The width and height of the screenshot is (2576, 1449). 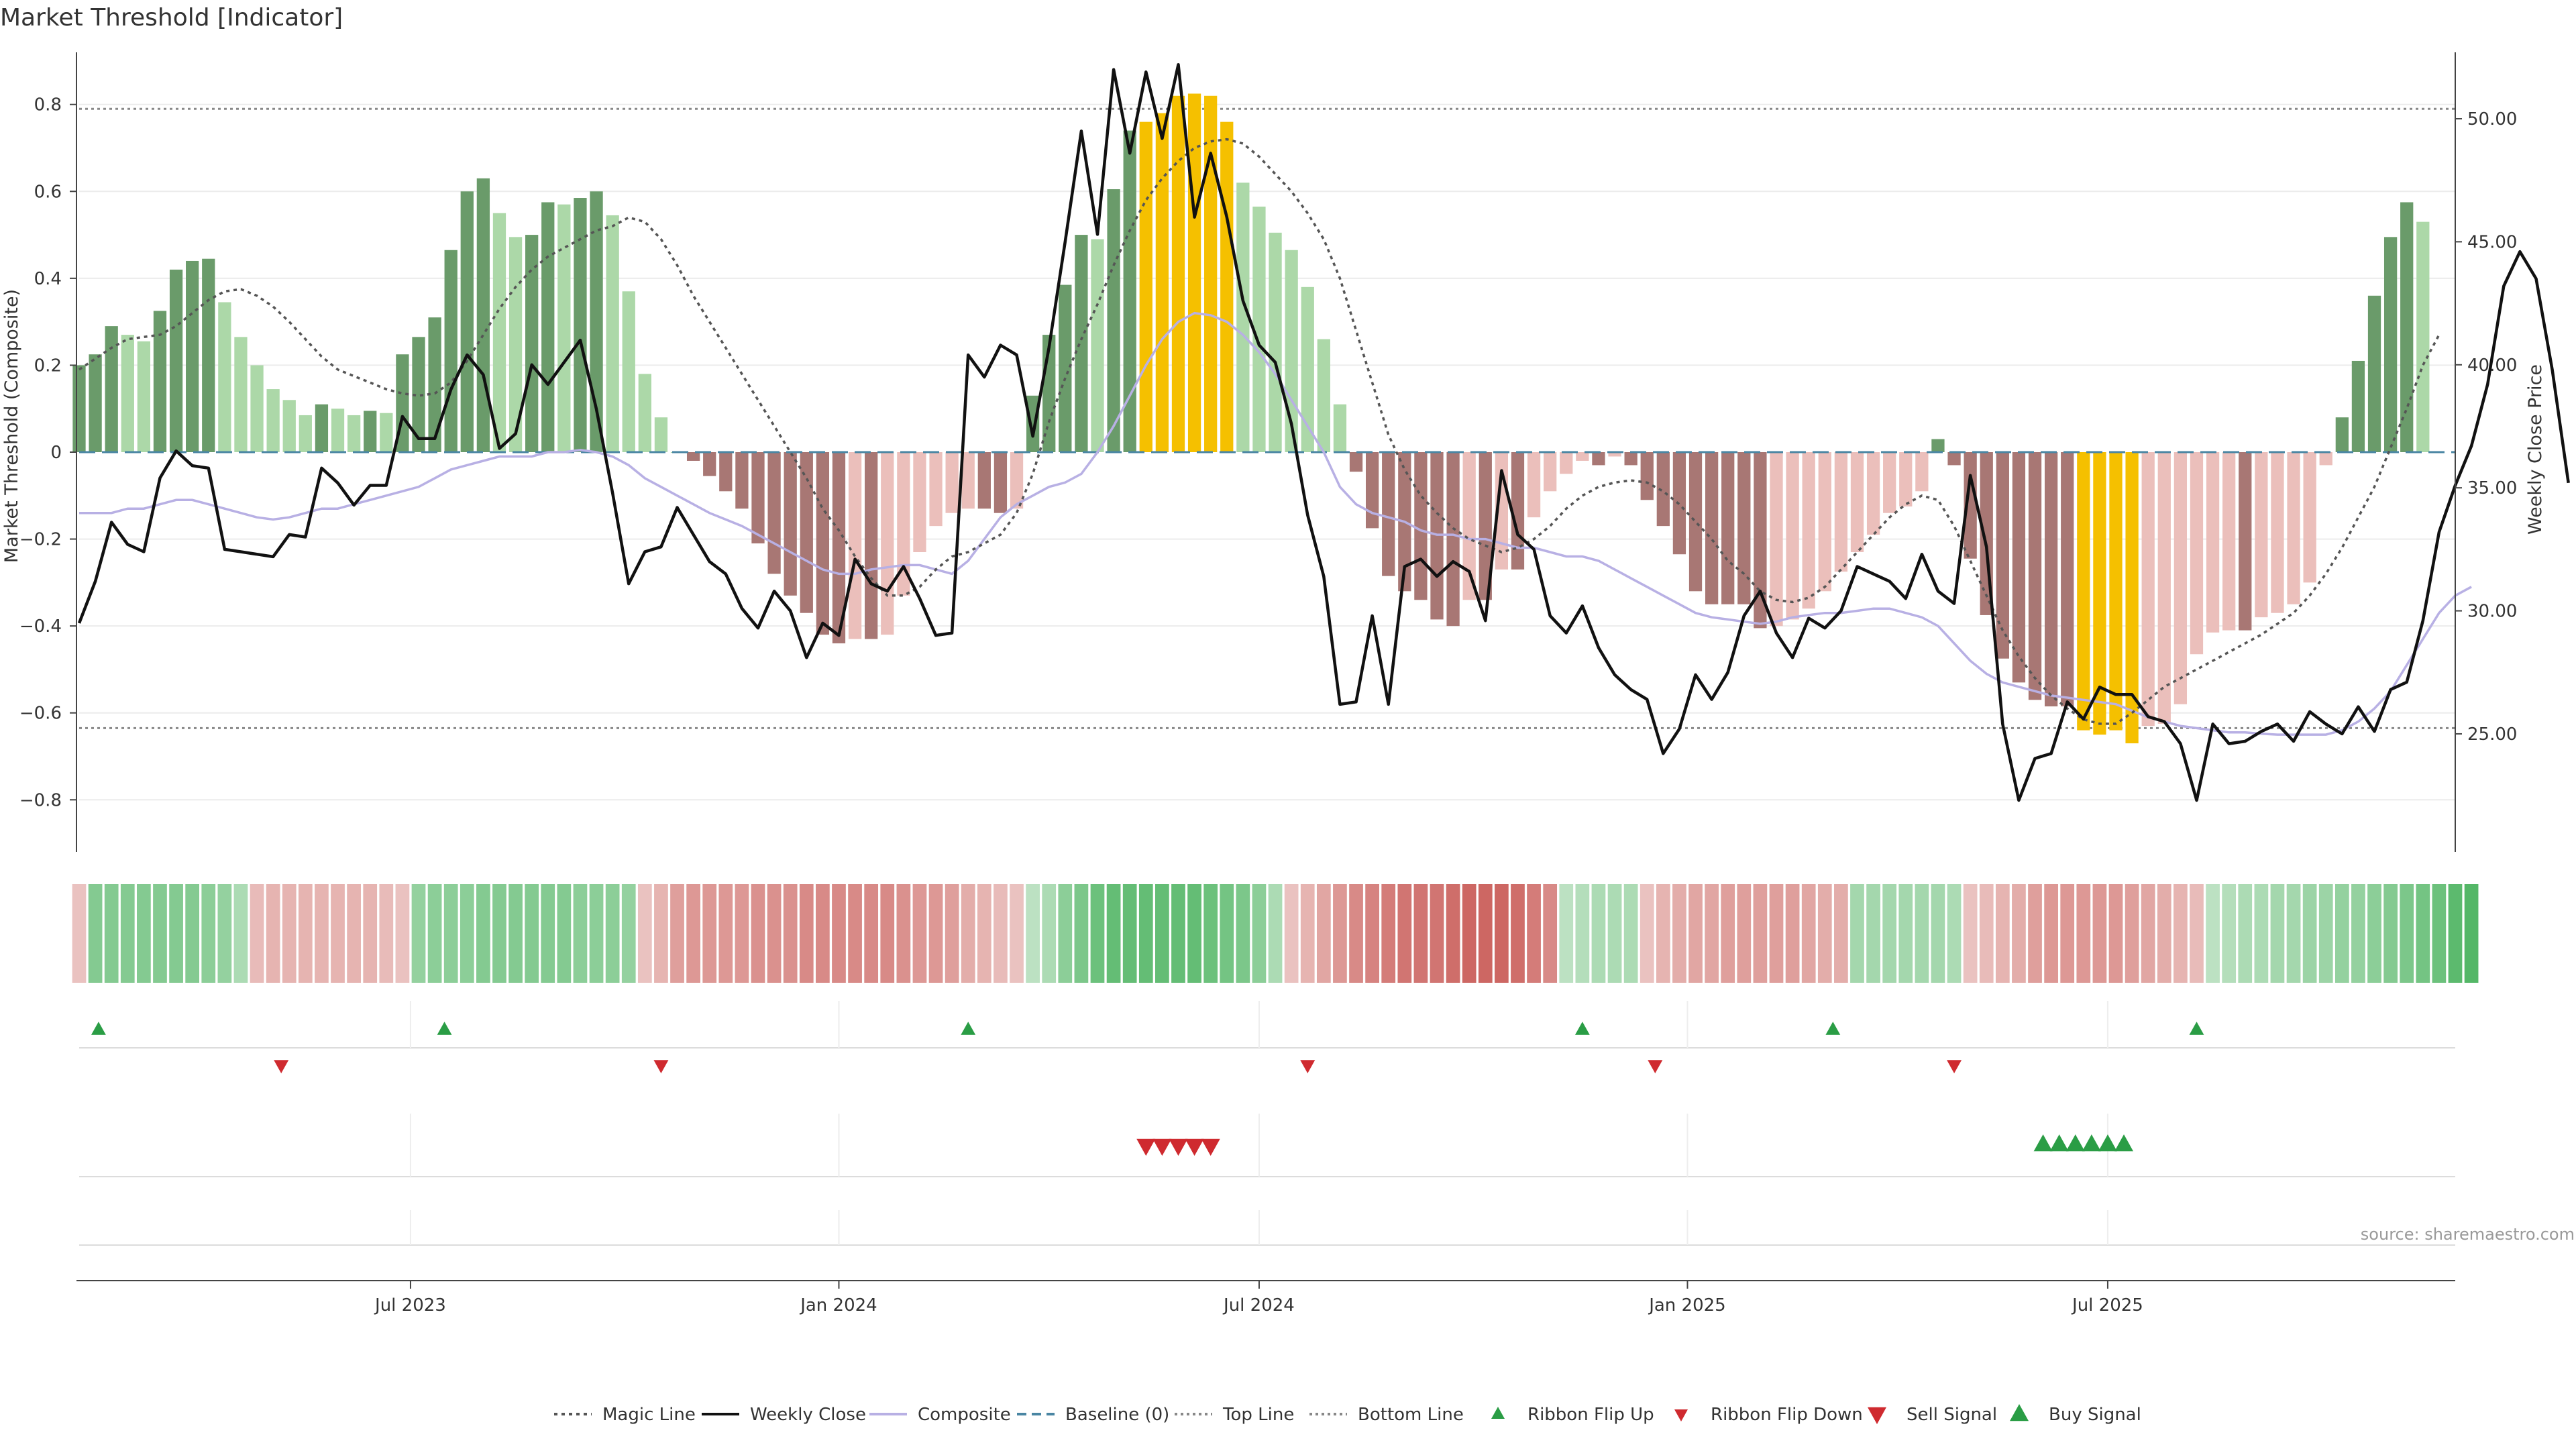 What do you see at coordinates (1258, 1305) in the screenshot?
I see `x-tick-label: Jul 2024` at bounding box center [1258, 1305].